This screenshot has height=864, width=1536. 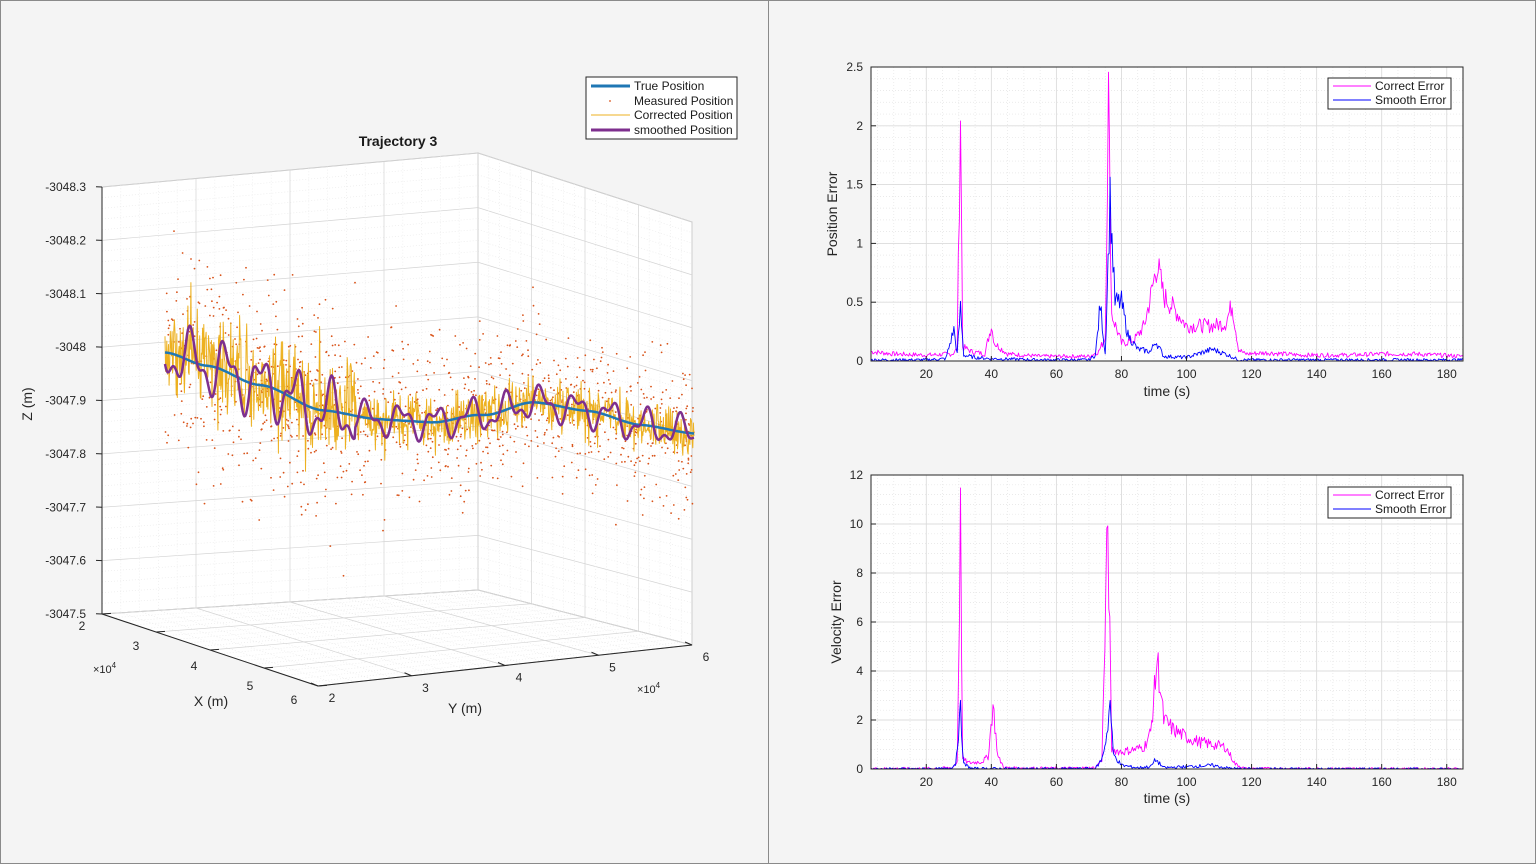 I want to click on x-tick, so click(x=214, y=649).